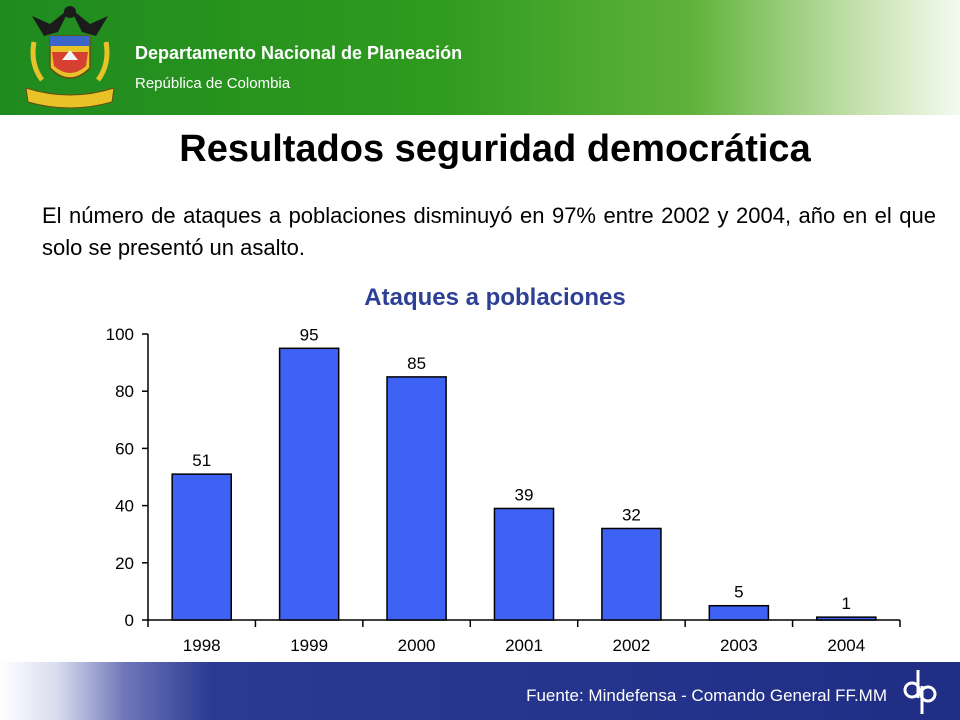 This screenshot has height=720, width=960. I want to click on dnp-logo-icon, so click(920, 692).